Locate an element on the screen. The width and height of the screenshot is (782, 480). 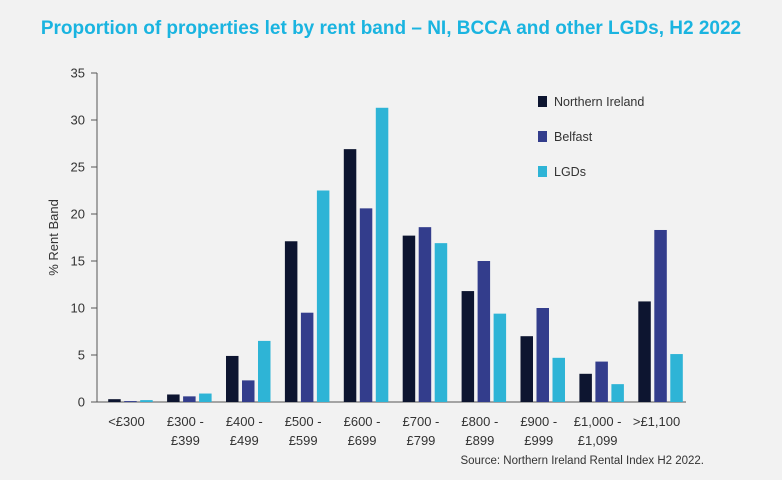
y-tick-label: 35 is located at coordinates (78, 73).